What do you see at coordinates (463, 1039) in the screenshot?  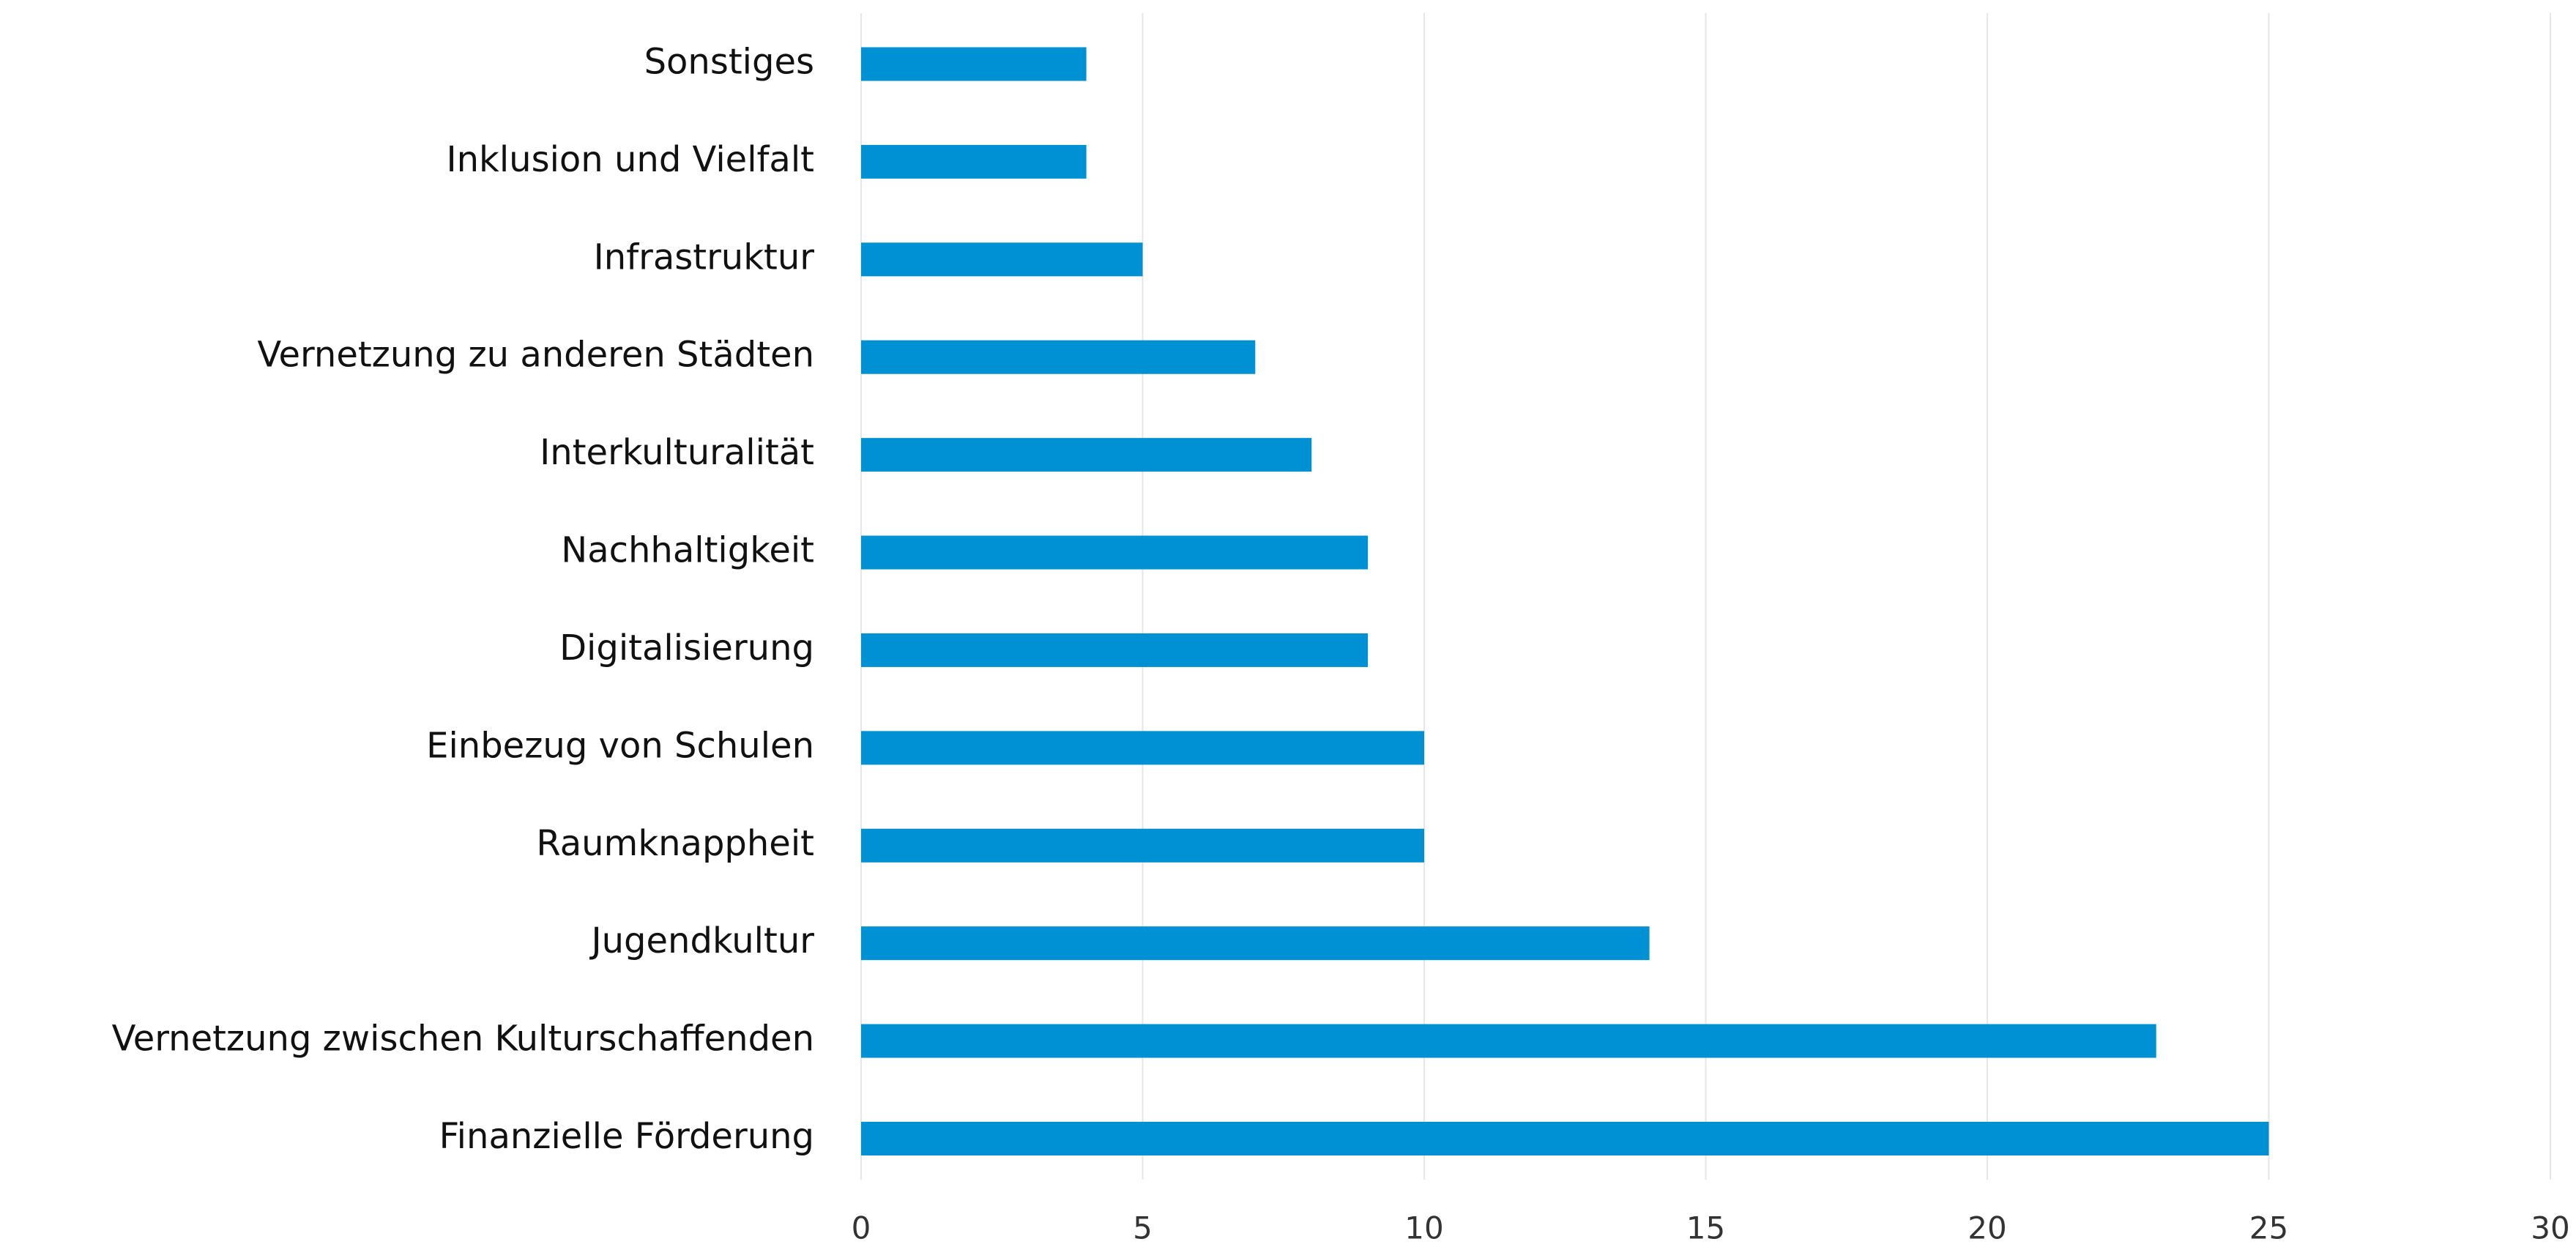 I see `y-tick-label: Vernetzung zwischen Kulturschaffenden` at bounding box center [463, 1039].